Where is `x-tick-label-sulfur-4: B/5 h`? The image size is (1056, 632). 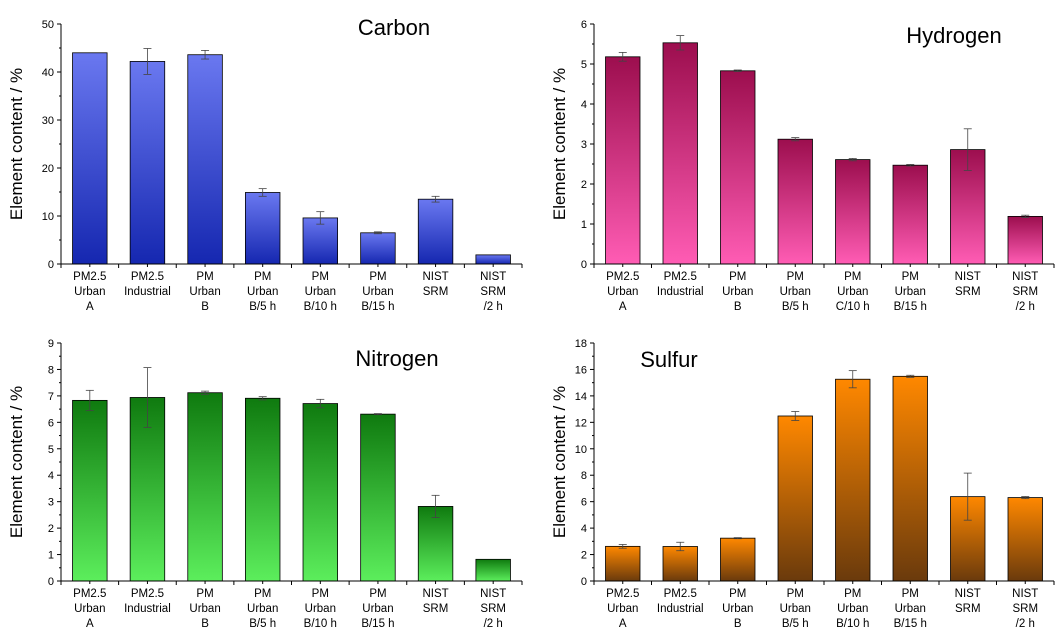 x-tick-label-sulfur-4: B/5 h is located at coordinates (795, 624).